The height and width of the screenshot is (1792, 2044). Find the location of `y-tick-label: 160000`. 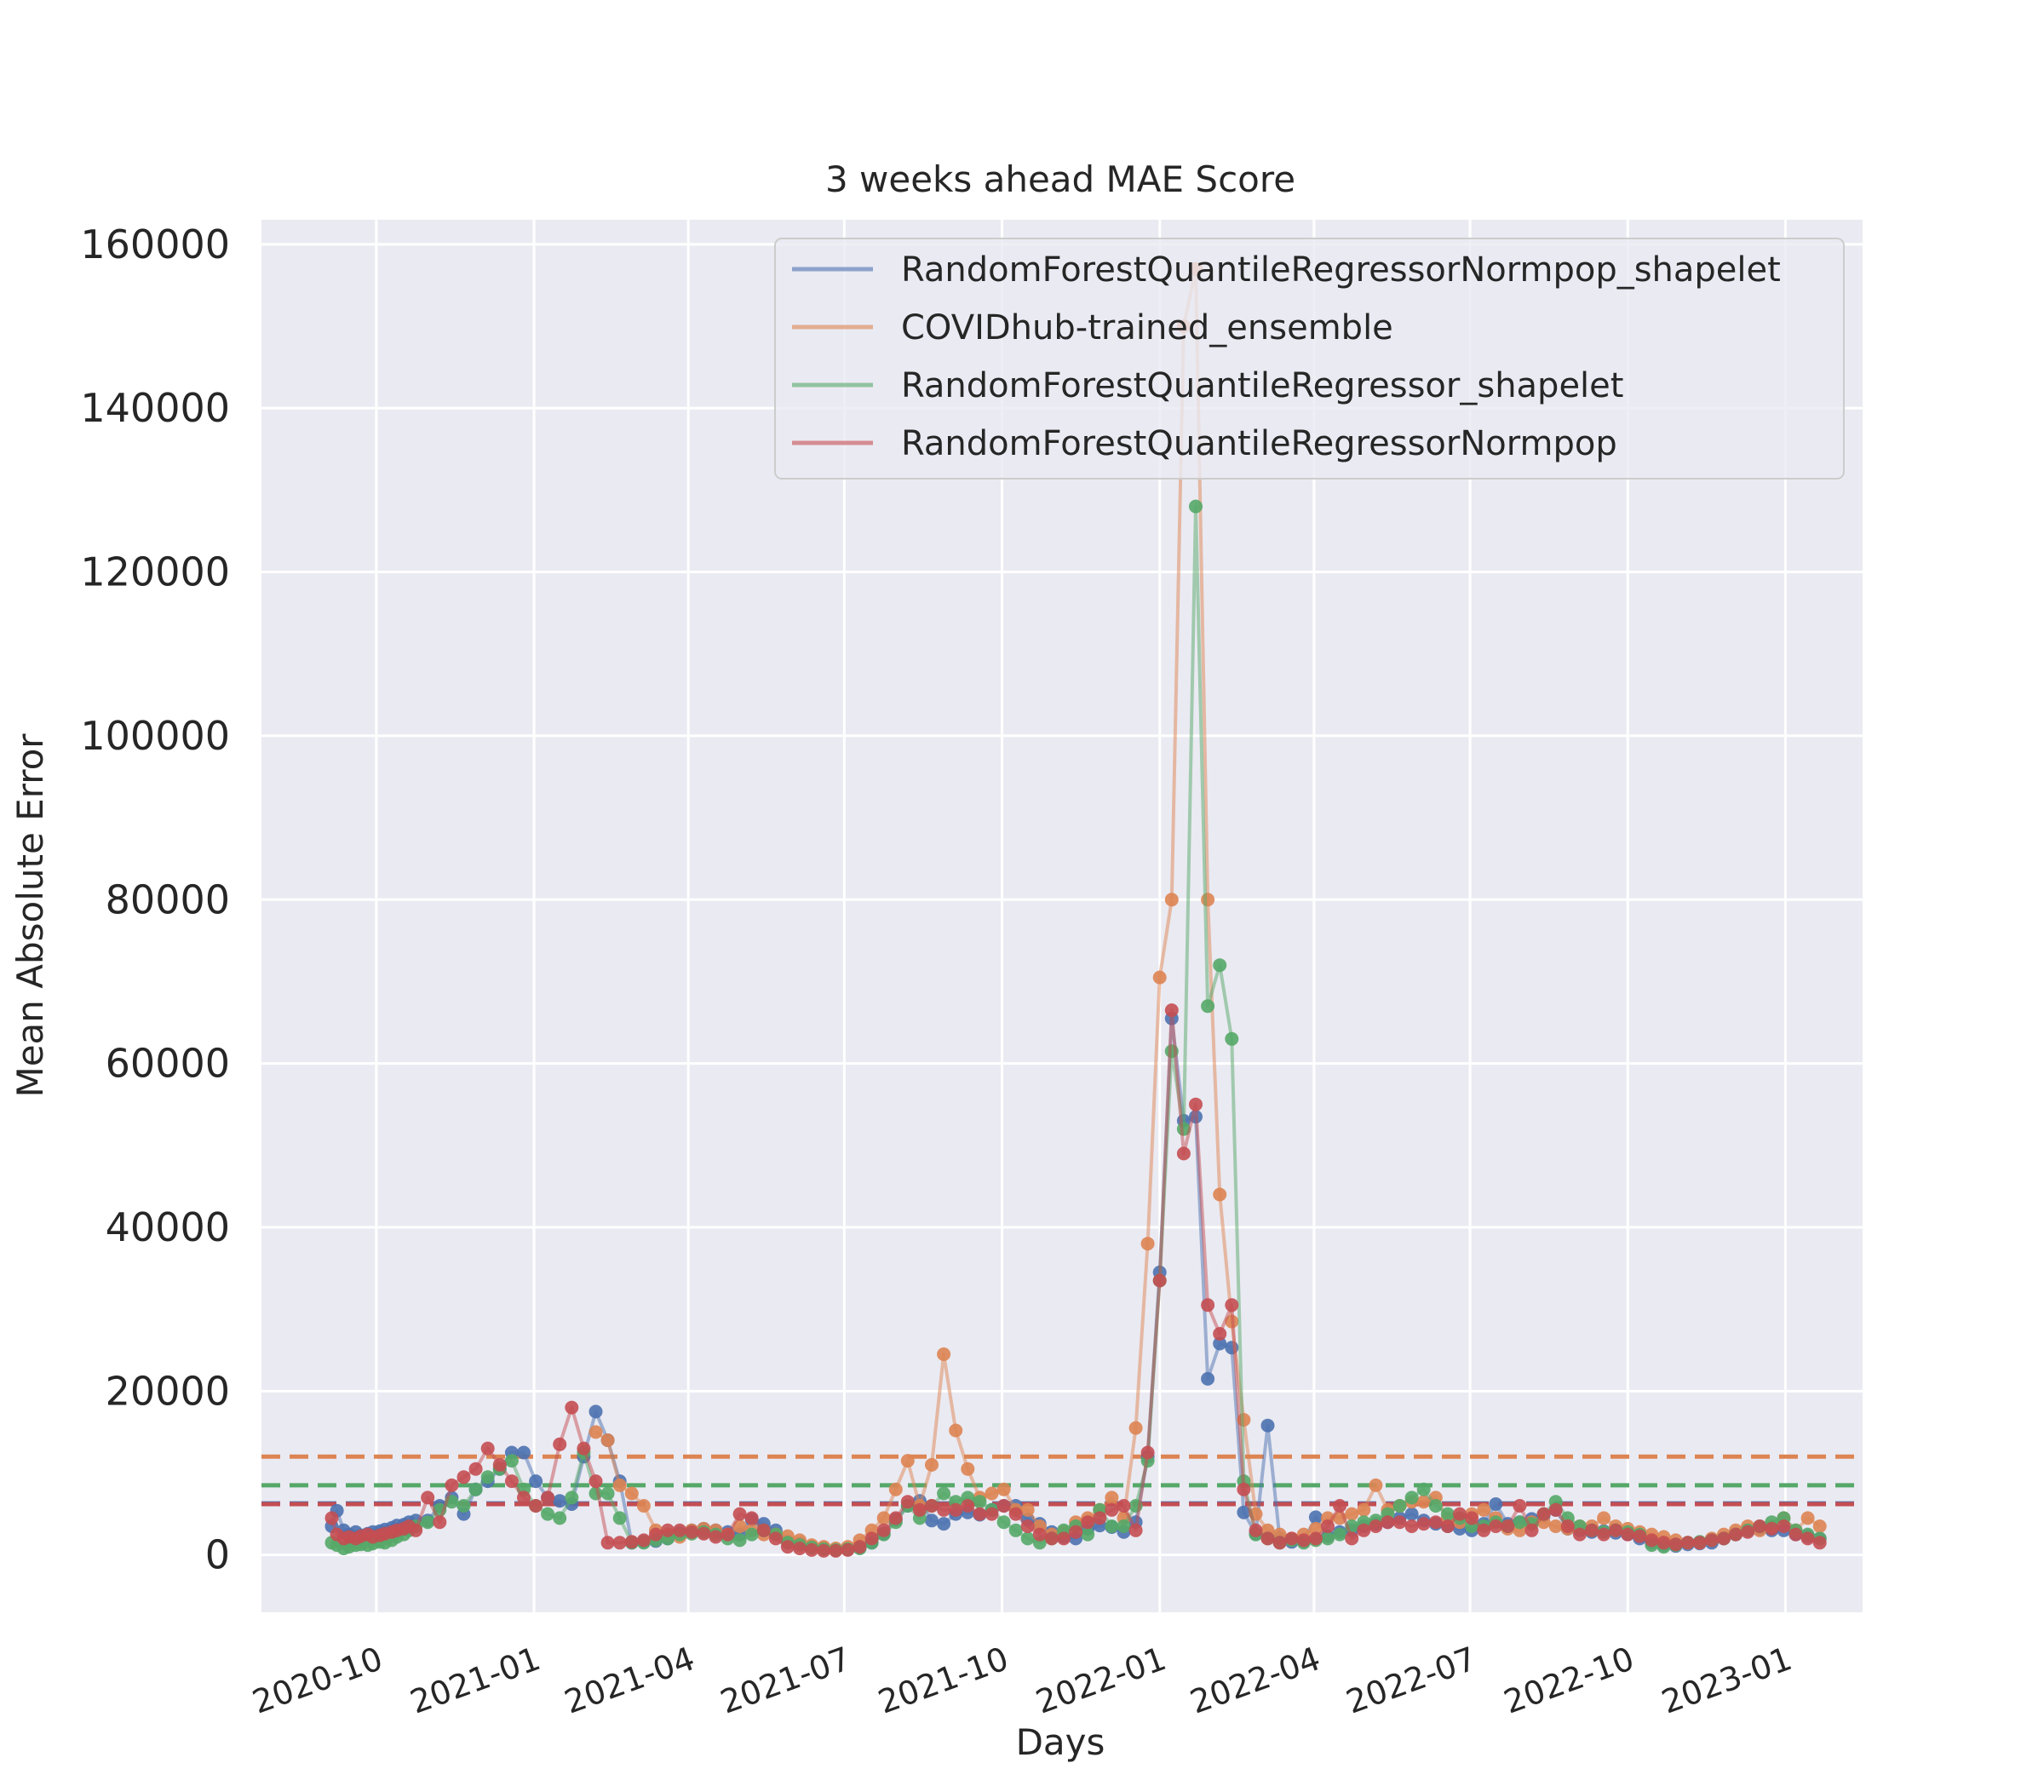

y-tick-label: 160000 is located at coordinates (155, 244).